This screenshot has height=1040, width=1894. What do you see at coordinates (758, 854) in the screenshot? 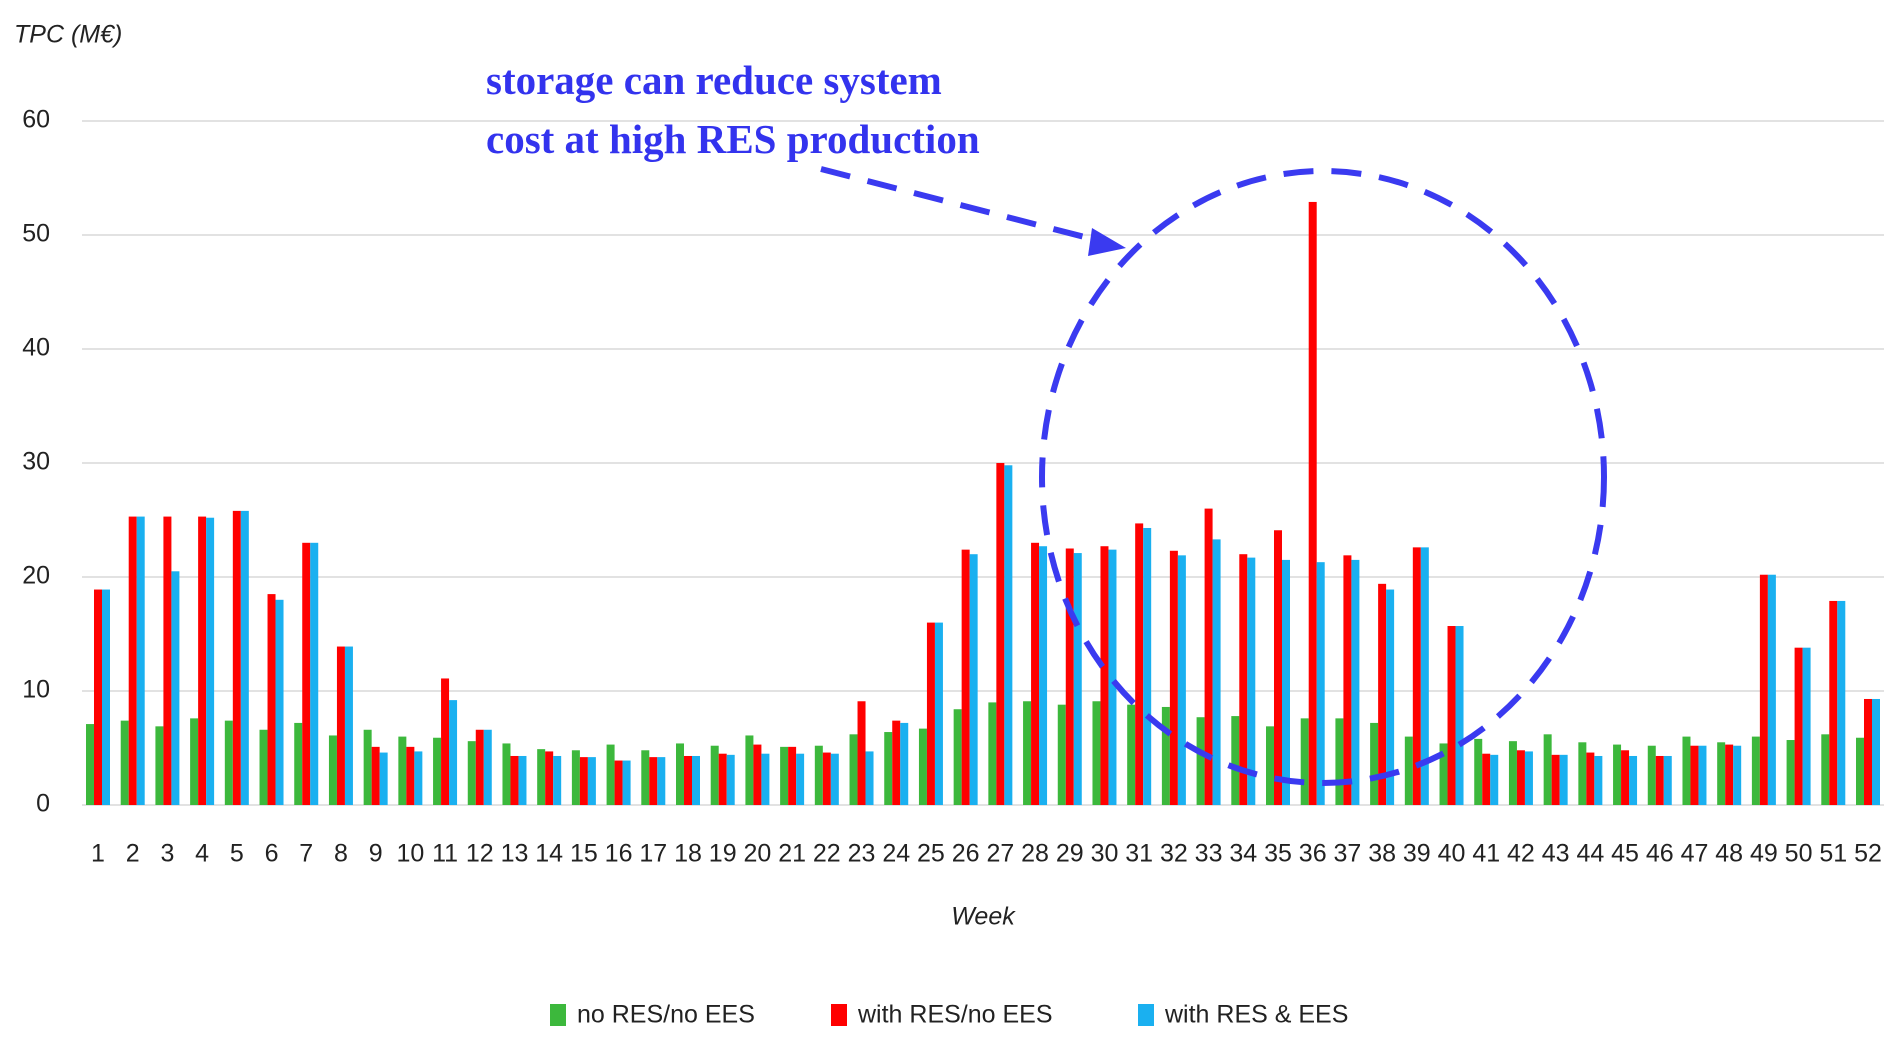
I see `x-tick-label: 20` at bounding box center [758, 854].